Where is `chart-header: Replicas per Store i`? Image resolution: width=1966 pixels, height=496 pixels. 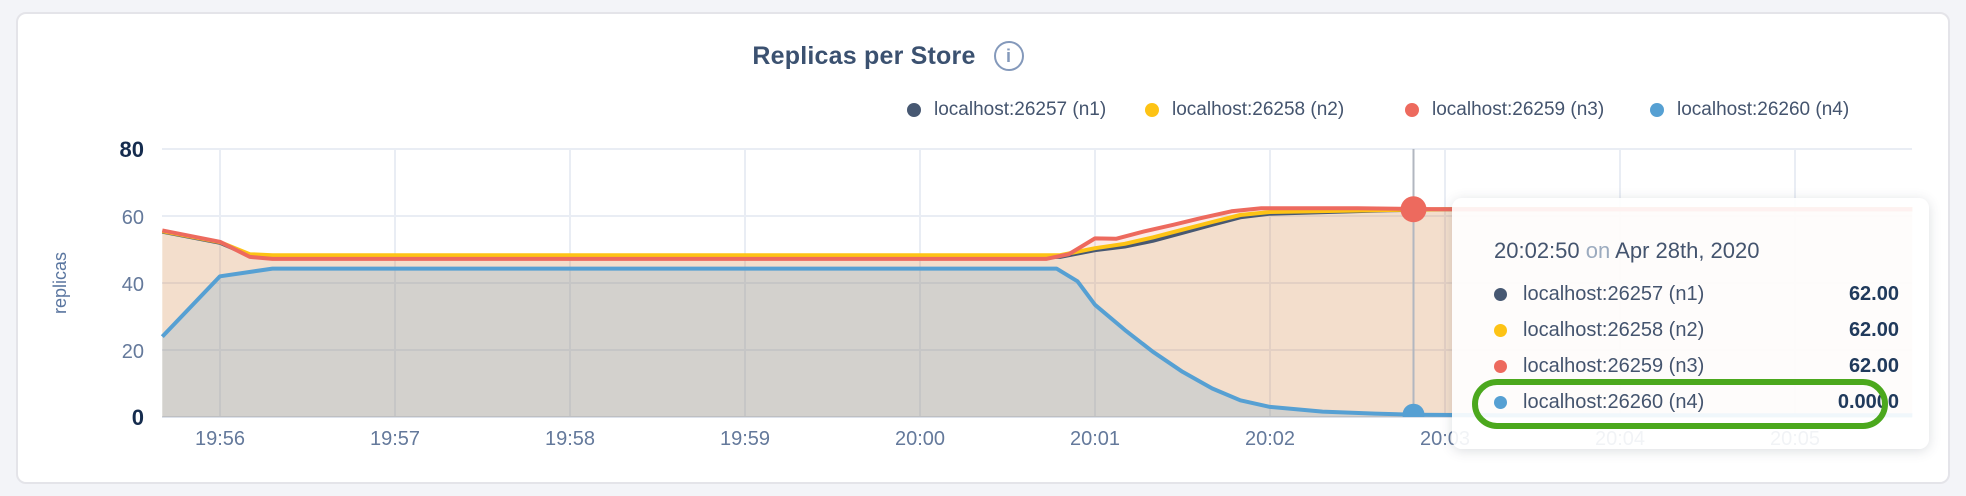
chart-header: Replicas per Store i is located at coordinates (888, 56).